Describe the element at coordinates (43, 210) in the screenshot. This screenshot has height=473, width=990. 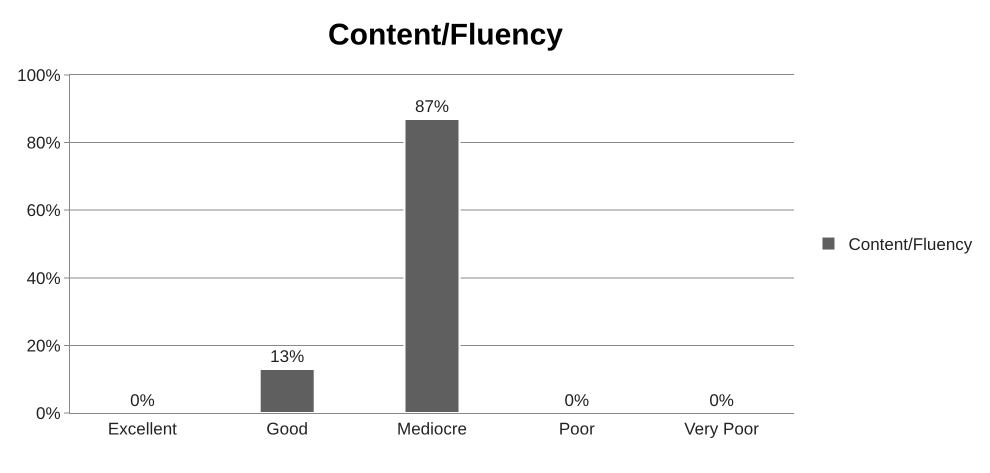
I see `y-tick-label: 60%` at that location.